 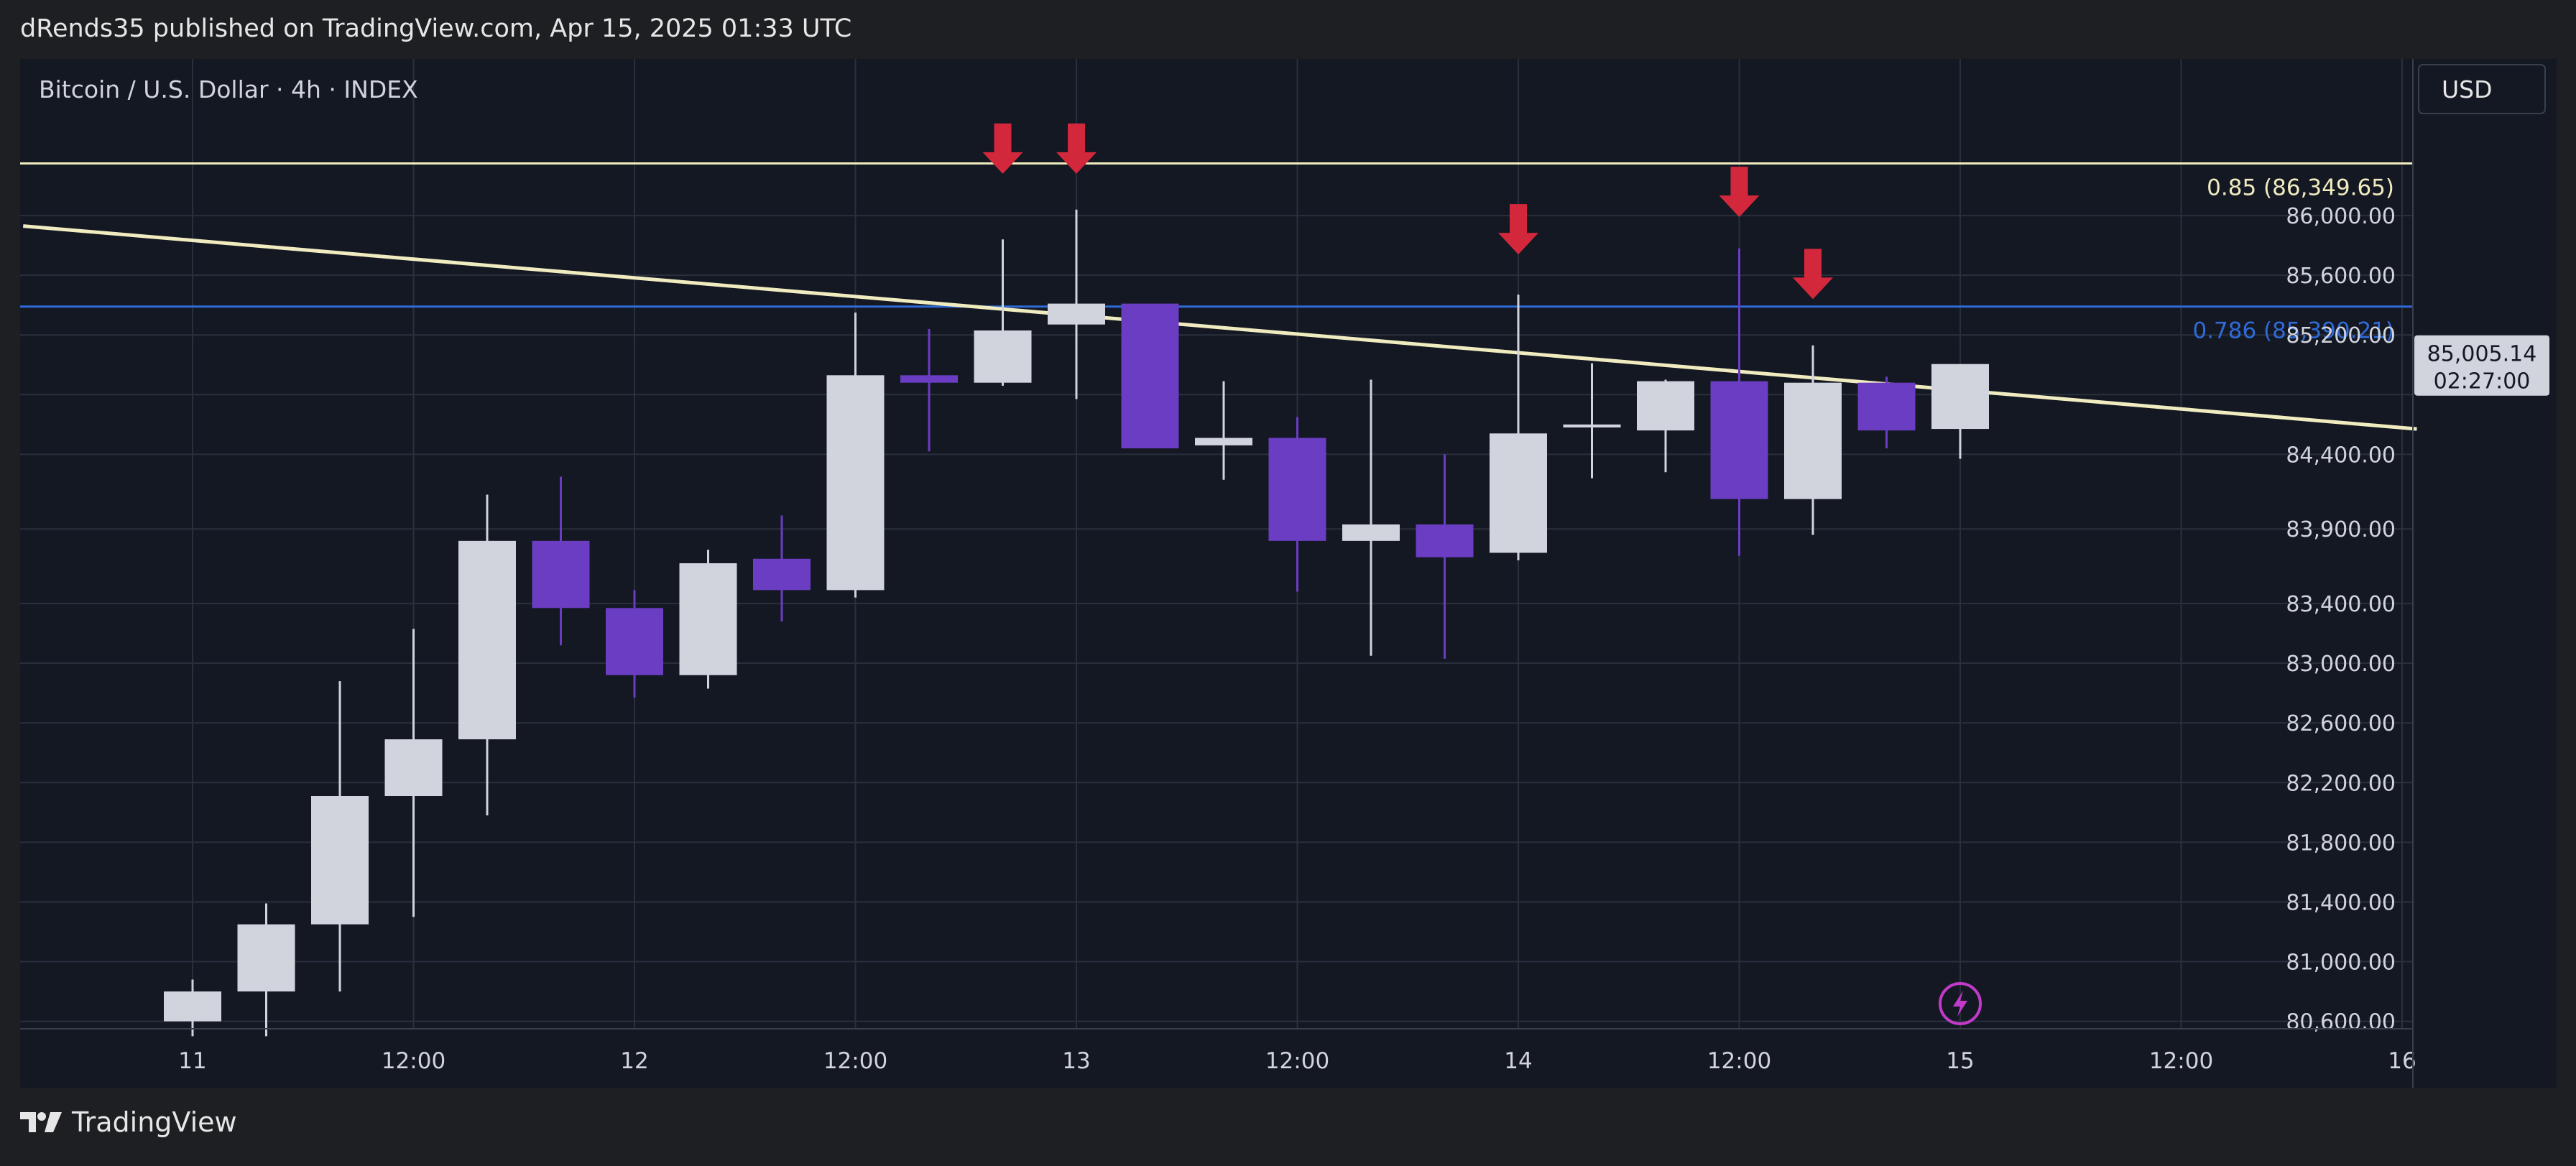 I want to click on lightning-icon, so click(x=1960, y=1003).